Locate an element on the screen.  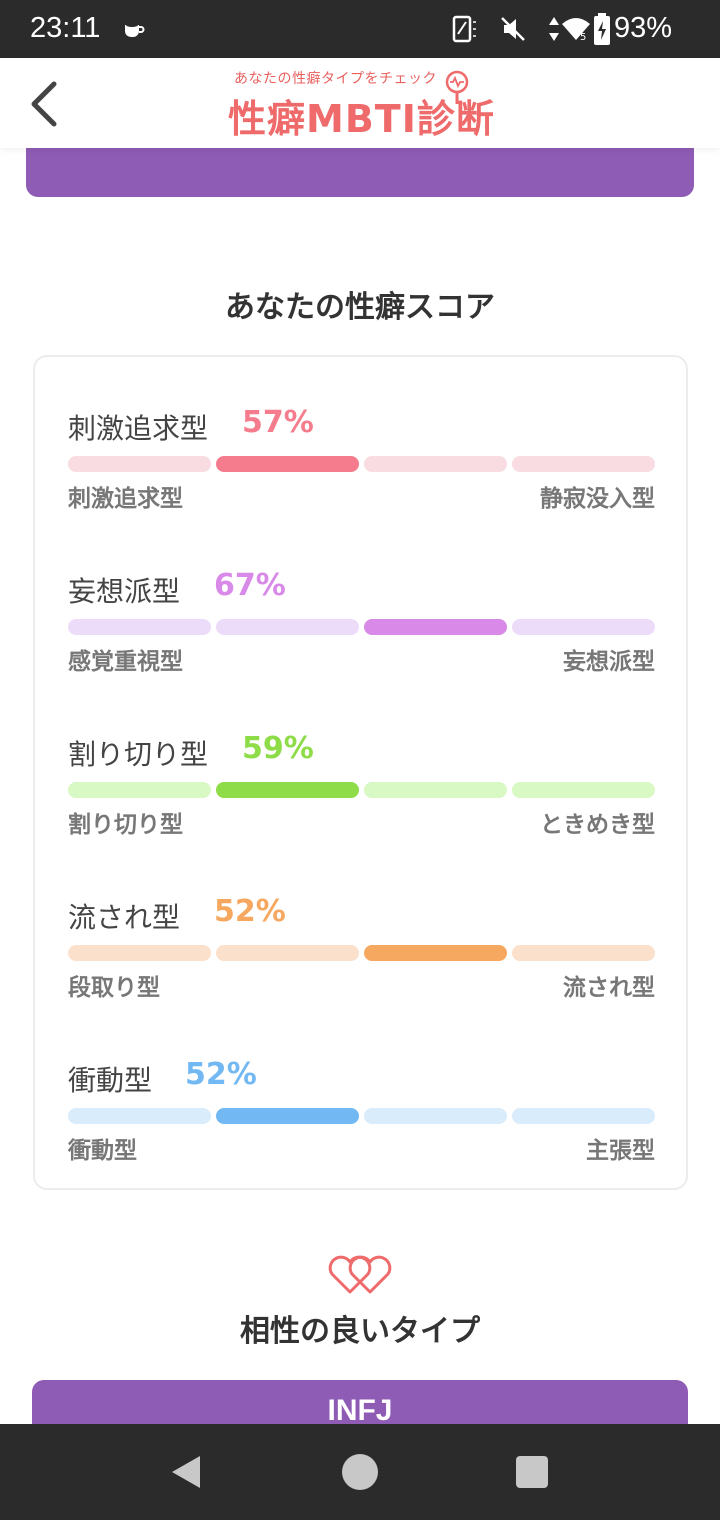
nav-recents-icon is located at coordinates (532, 1472).